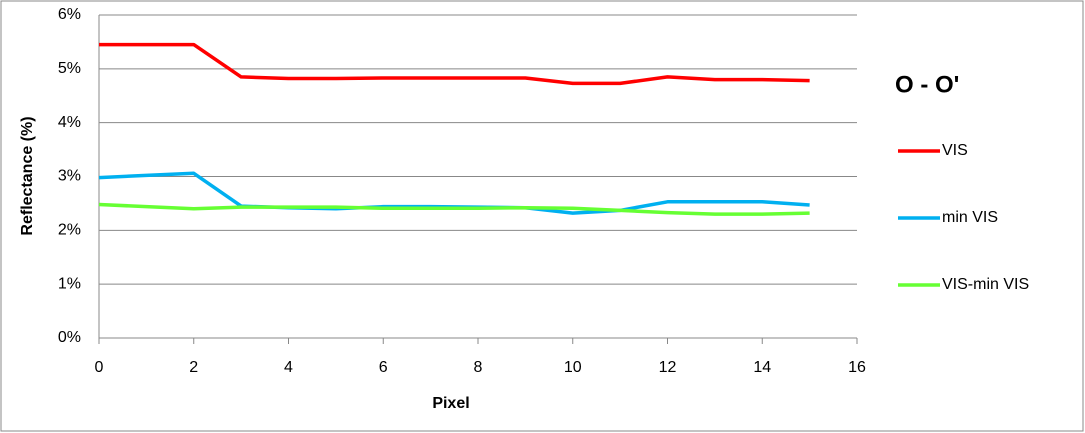  I want to click on x-tick-label: 4, so click(288, 367).